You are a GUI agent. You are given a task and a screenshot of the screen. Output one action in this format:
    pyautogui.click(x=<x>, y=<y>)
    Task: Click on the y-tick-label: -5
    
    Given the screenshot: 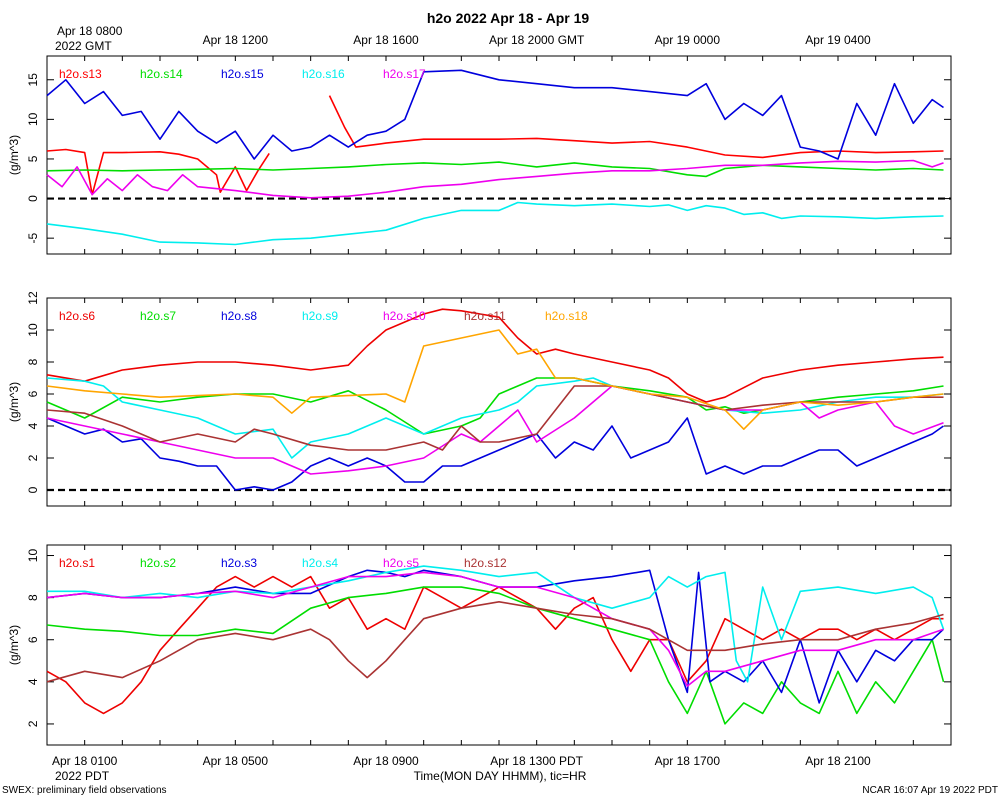 What is the action you would take?
    pyautogui.click(x=33, y=237)
    